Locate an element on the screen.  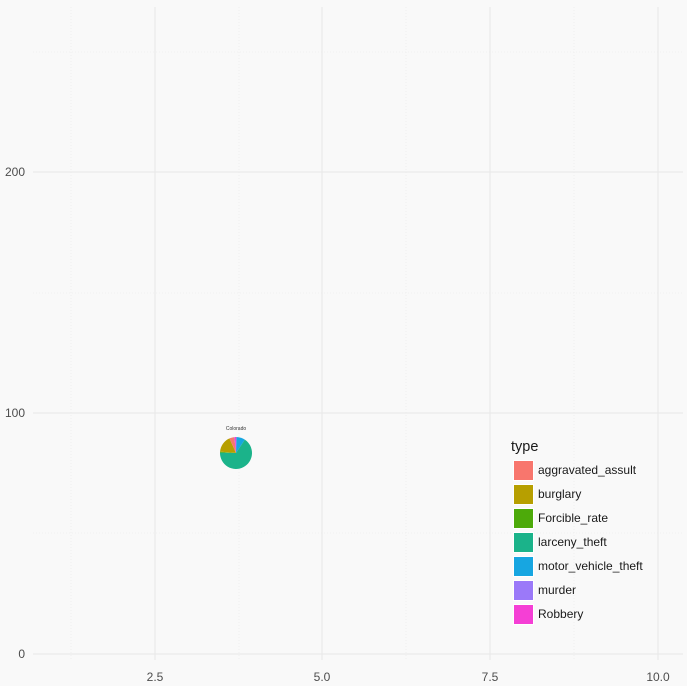
legend-label: motor_vehicle_theft is located at coordinates (590, 566).